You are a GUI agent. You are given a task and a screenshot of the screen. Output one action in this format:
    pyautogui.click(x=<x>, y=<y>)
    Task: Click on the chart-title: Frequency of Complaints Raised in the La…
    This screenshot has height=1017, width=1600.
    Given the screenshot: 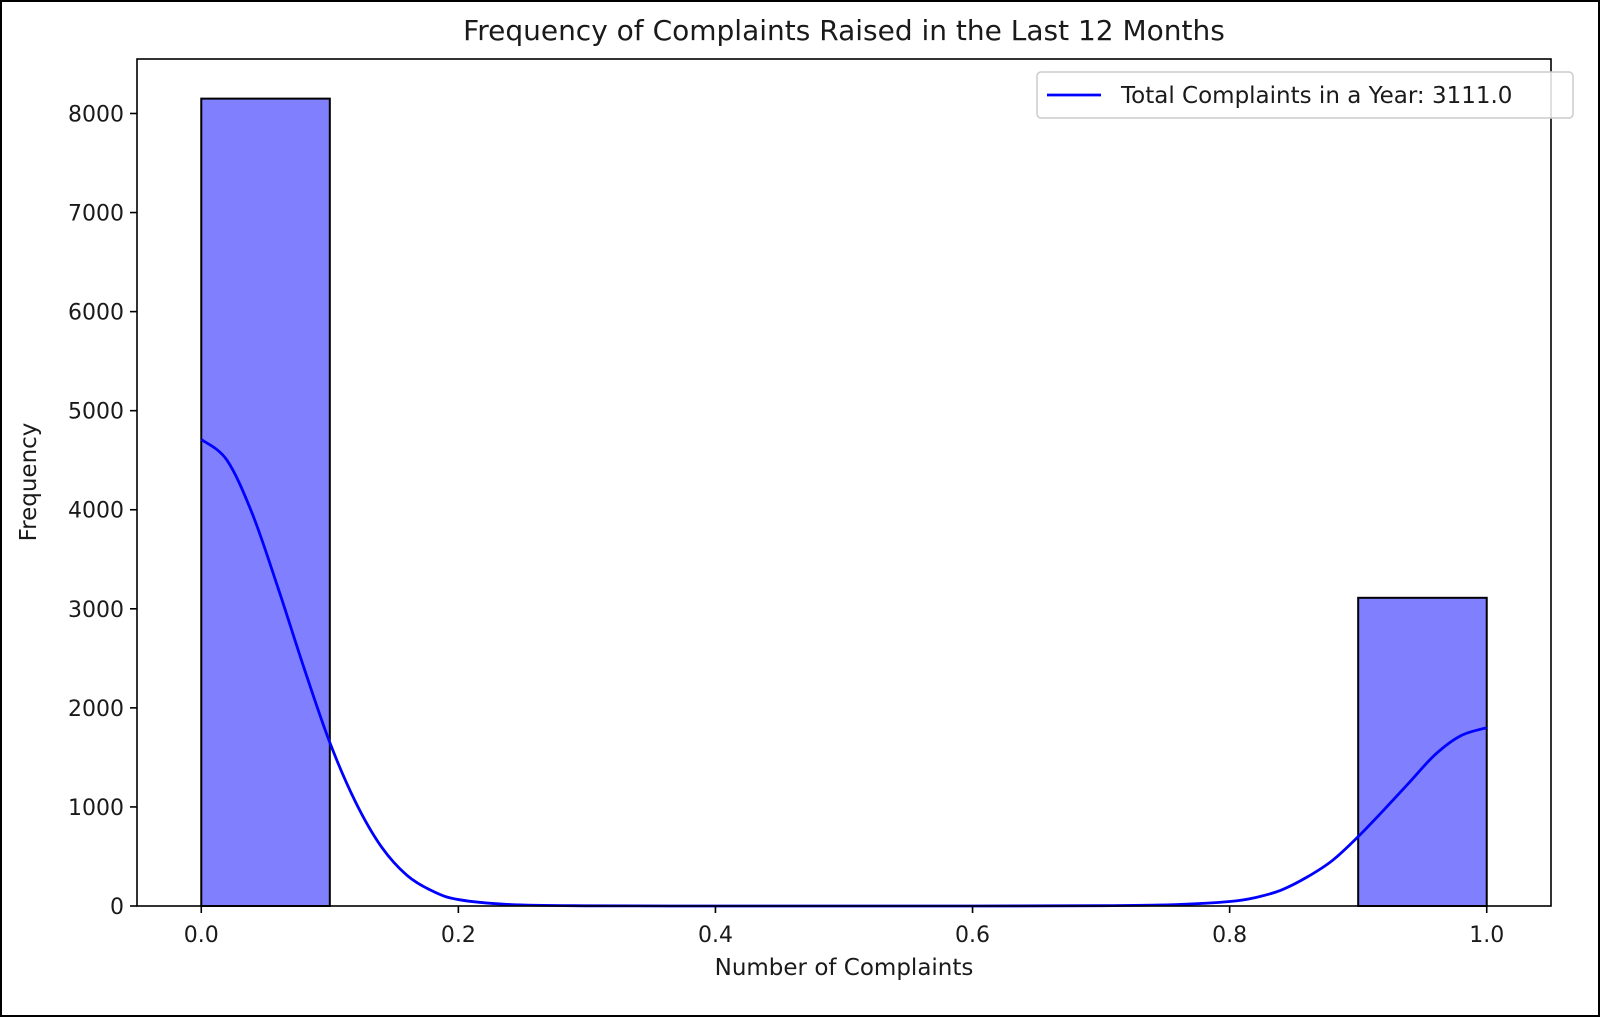 What is the action you would take?
    pyautogui.click(x=844, y=30)
    